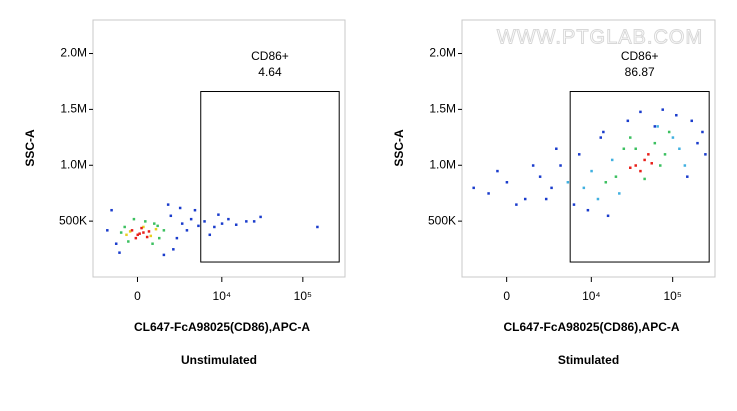 This screenshot has width=737, height=411. What do you see at coordinates (73, 220) in the screenshot?
I see `y-tick-label: 500K` at bounding box center [73, 220].